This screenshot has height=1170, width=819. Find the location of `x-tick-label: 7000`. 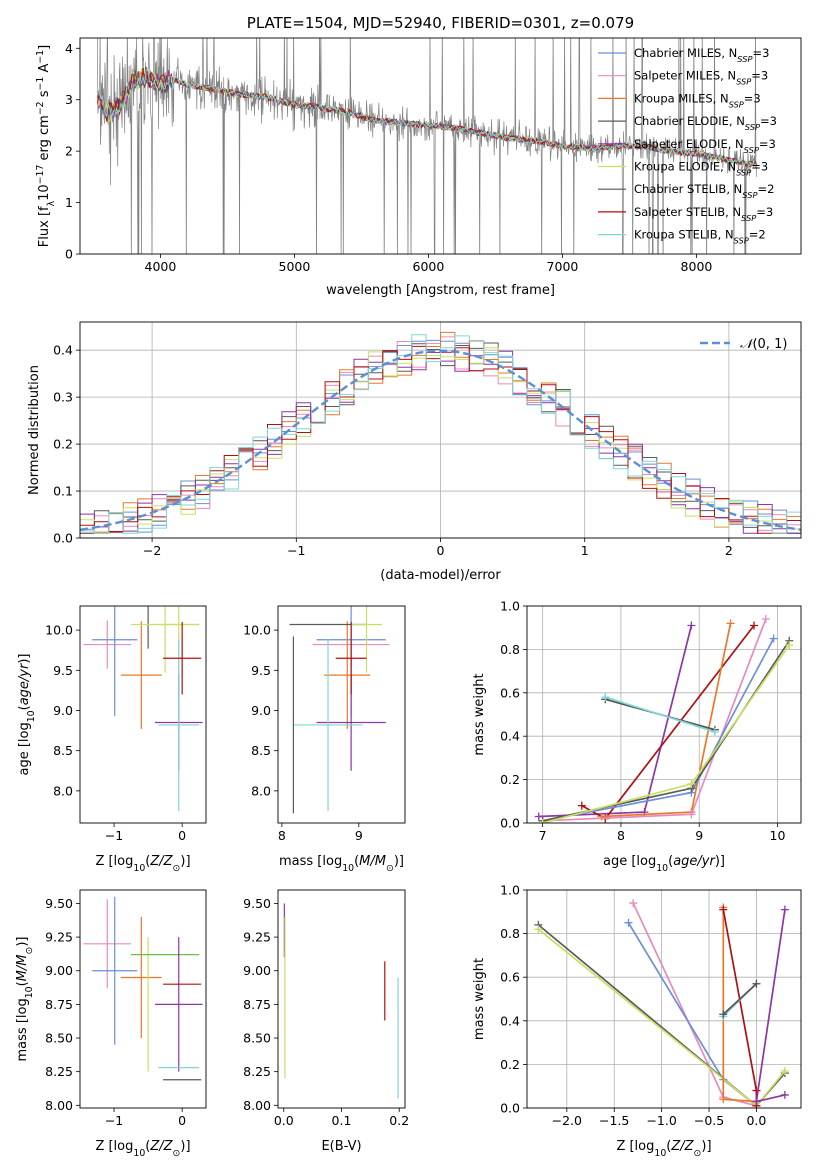

x-tick-label: 7000 is located at coordinates (563, 266).